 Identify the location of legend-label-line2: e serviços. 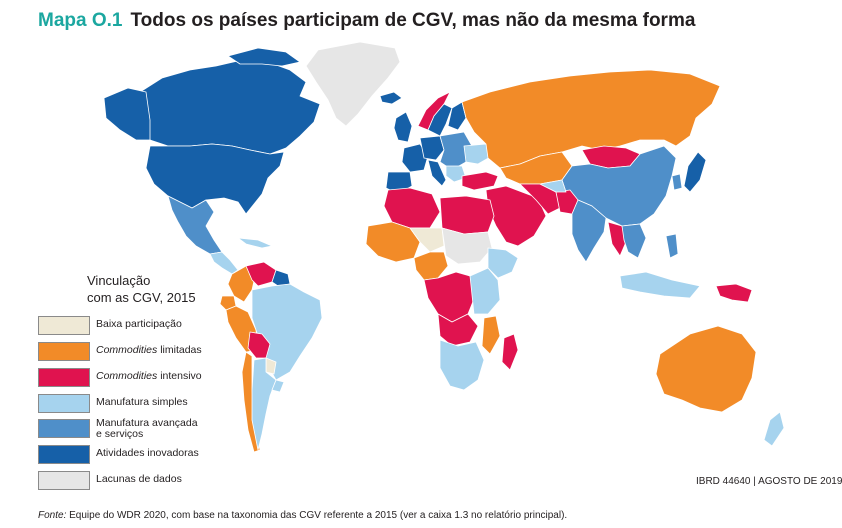
(120, 434).